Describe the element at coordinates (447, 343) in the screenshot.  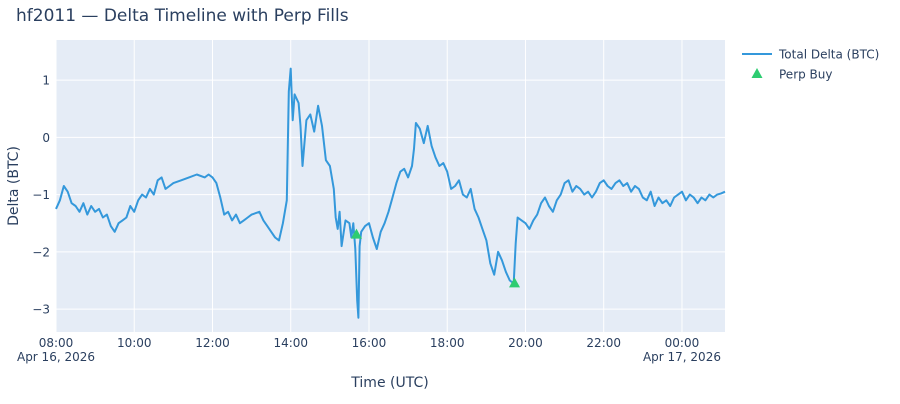
I see `x-tick-label: 18:00` at that location.